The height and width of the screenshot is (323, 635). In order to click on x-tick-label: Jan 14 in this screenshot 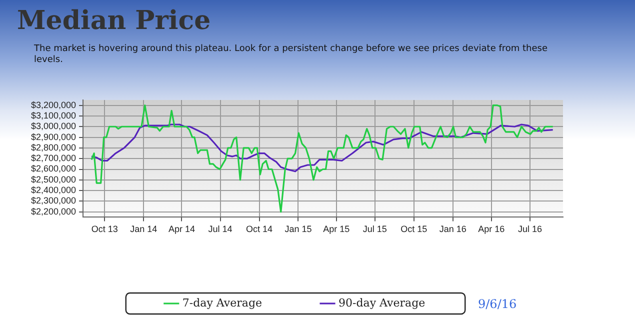, I will do `click(144, 229)`.